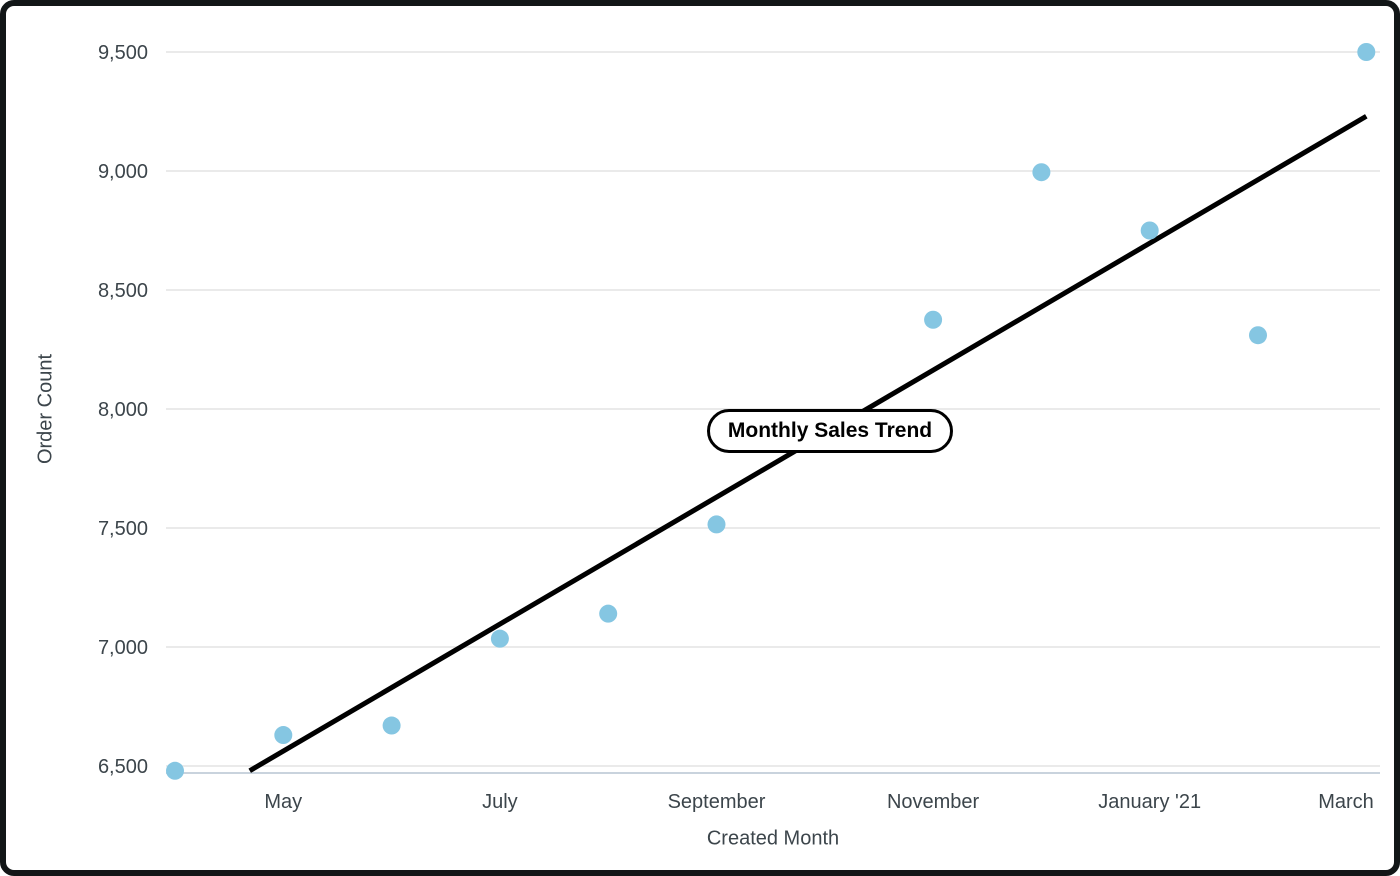 The height and width of the screenshot is (876, 1400). What do you see at coordinates (123, 648) in the screenshot?
I see `y-tick-label: 7,000` at bounding box center [123, 648].